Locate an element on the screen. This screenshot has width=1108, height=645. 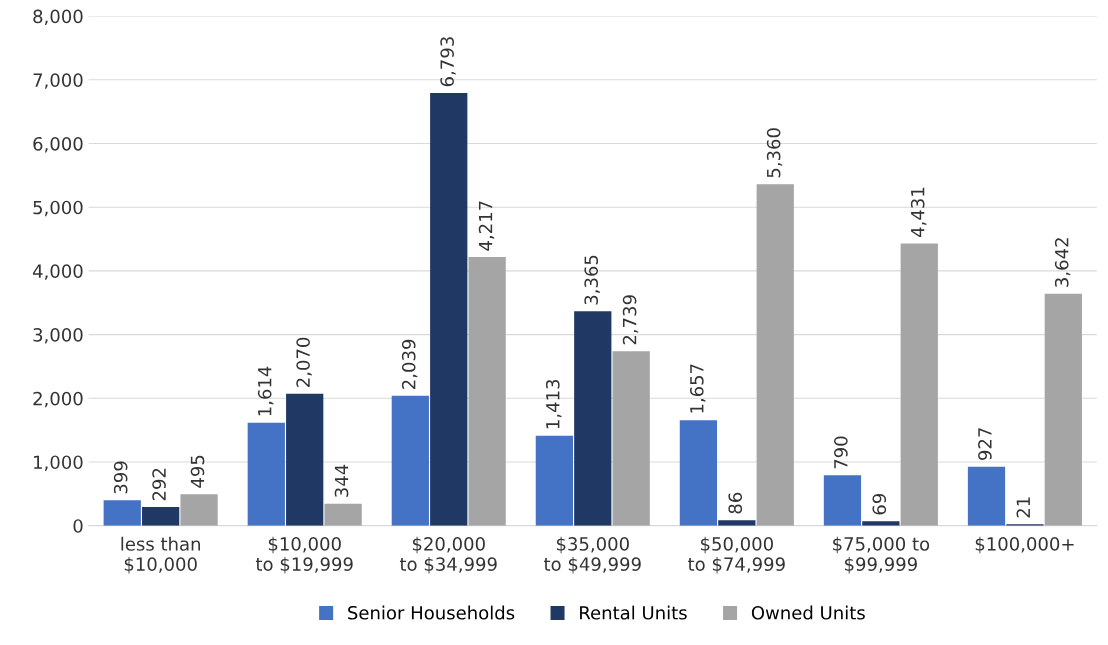
y-tick-label: 7,000 is located at coordinates (58, 81).